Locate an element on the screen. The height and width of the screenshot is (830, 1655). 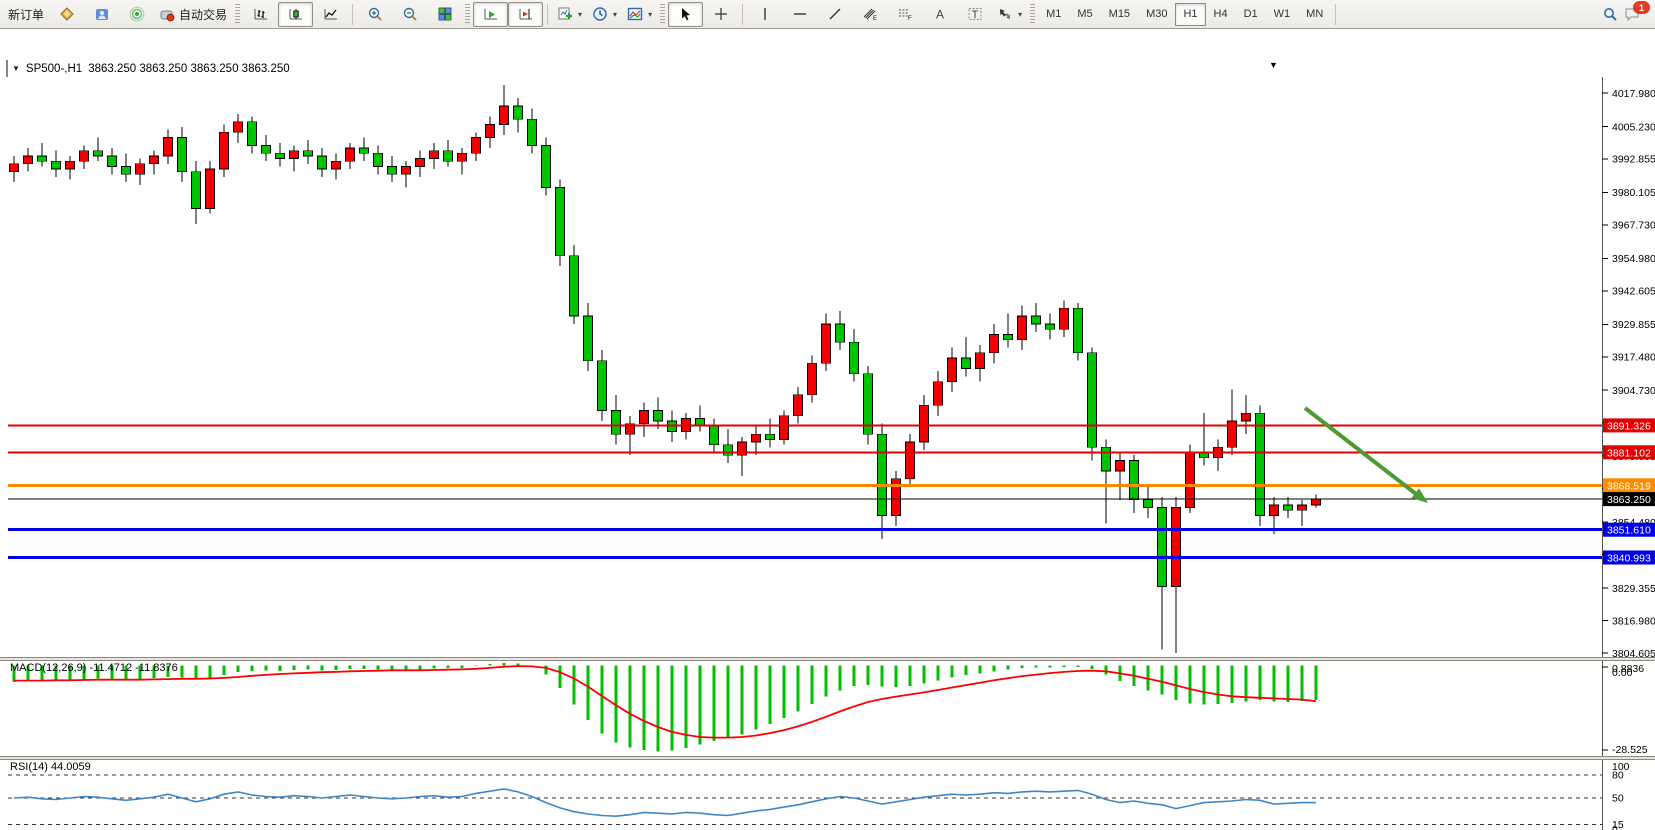
signal-button is located at coordinates (136, 14).